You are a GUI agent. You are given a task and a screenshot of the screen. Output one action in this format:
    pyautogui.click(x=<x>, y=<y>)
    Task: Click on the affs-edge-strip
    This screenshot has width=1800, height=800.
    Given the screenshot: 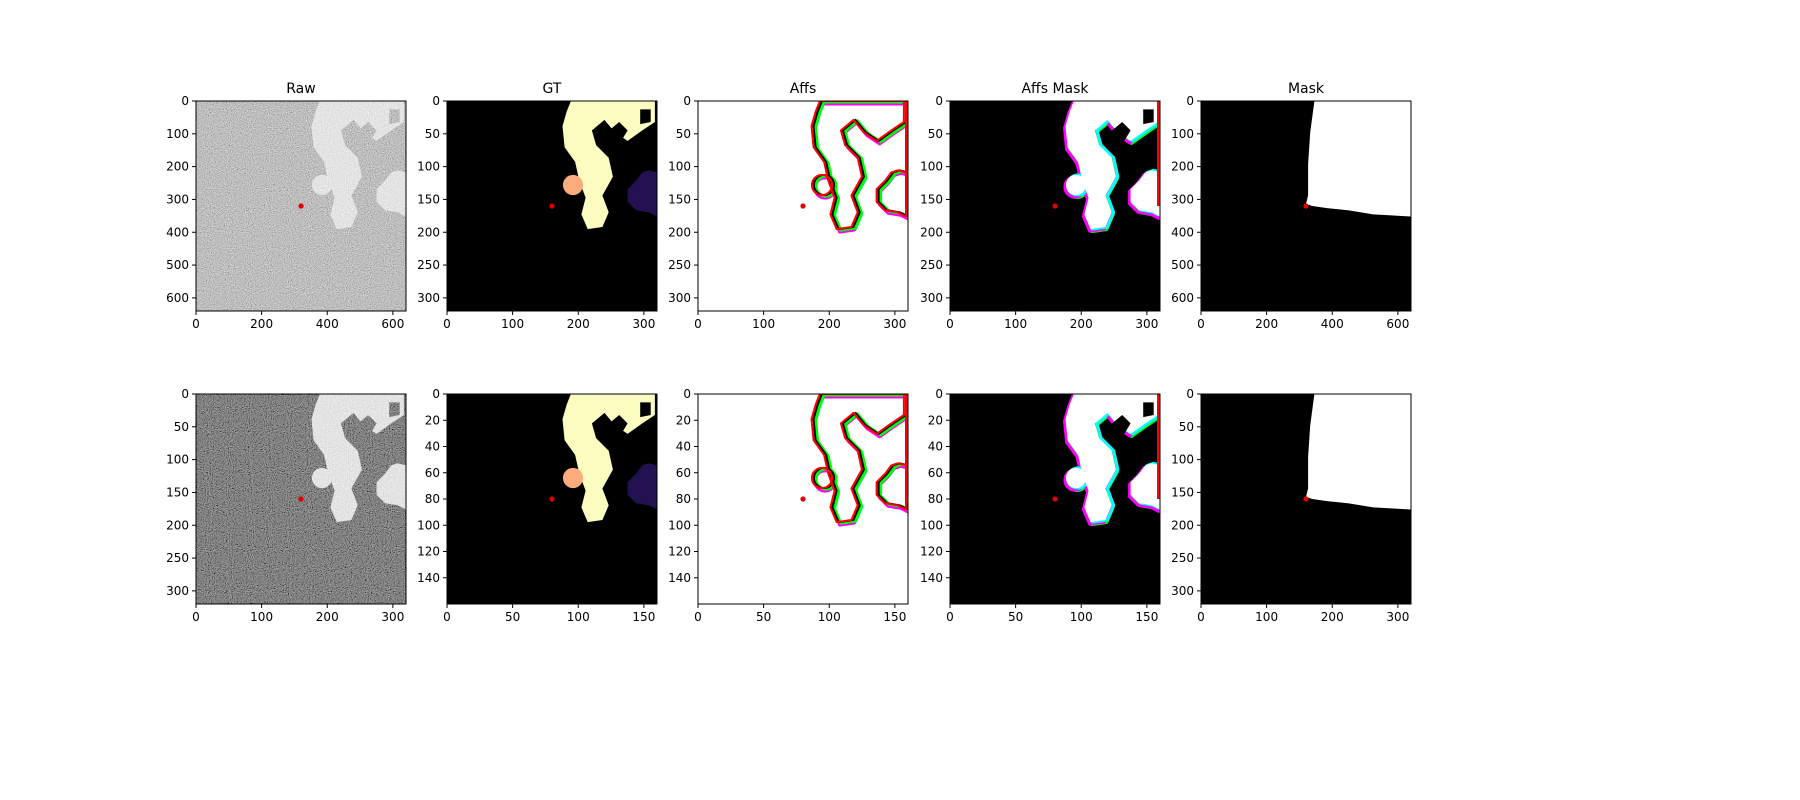 What is the action you would take?
    pyautogui.click(x=906, y=449)
    